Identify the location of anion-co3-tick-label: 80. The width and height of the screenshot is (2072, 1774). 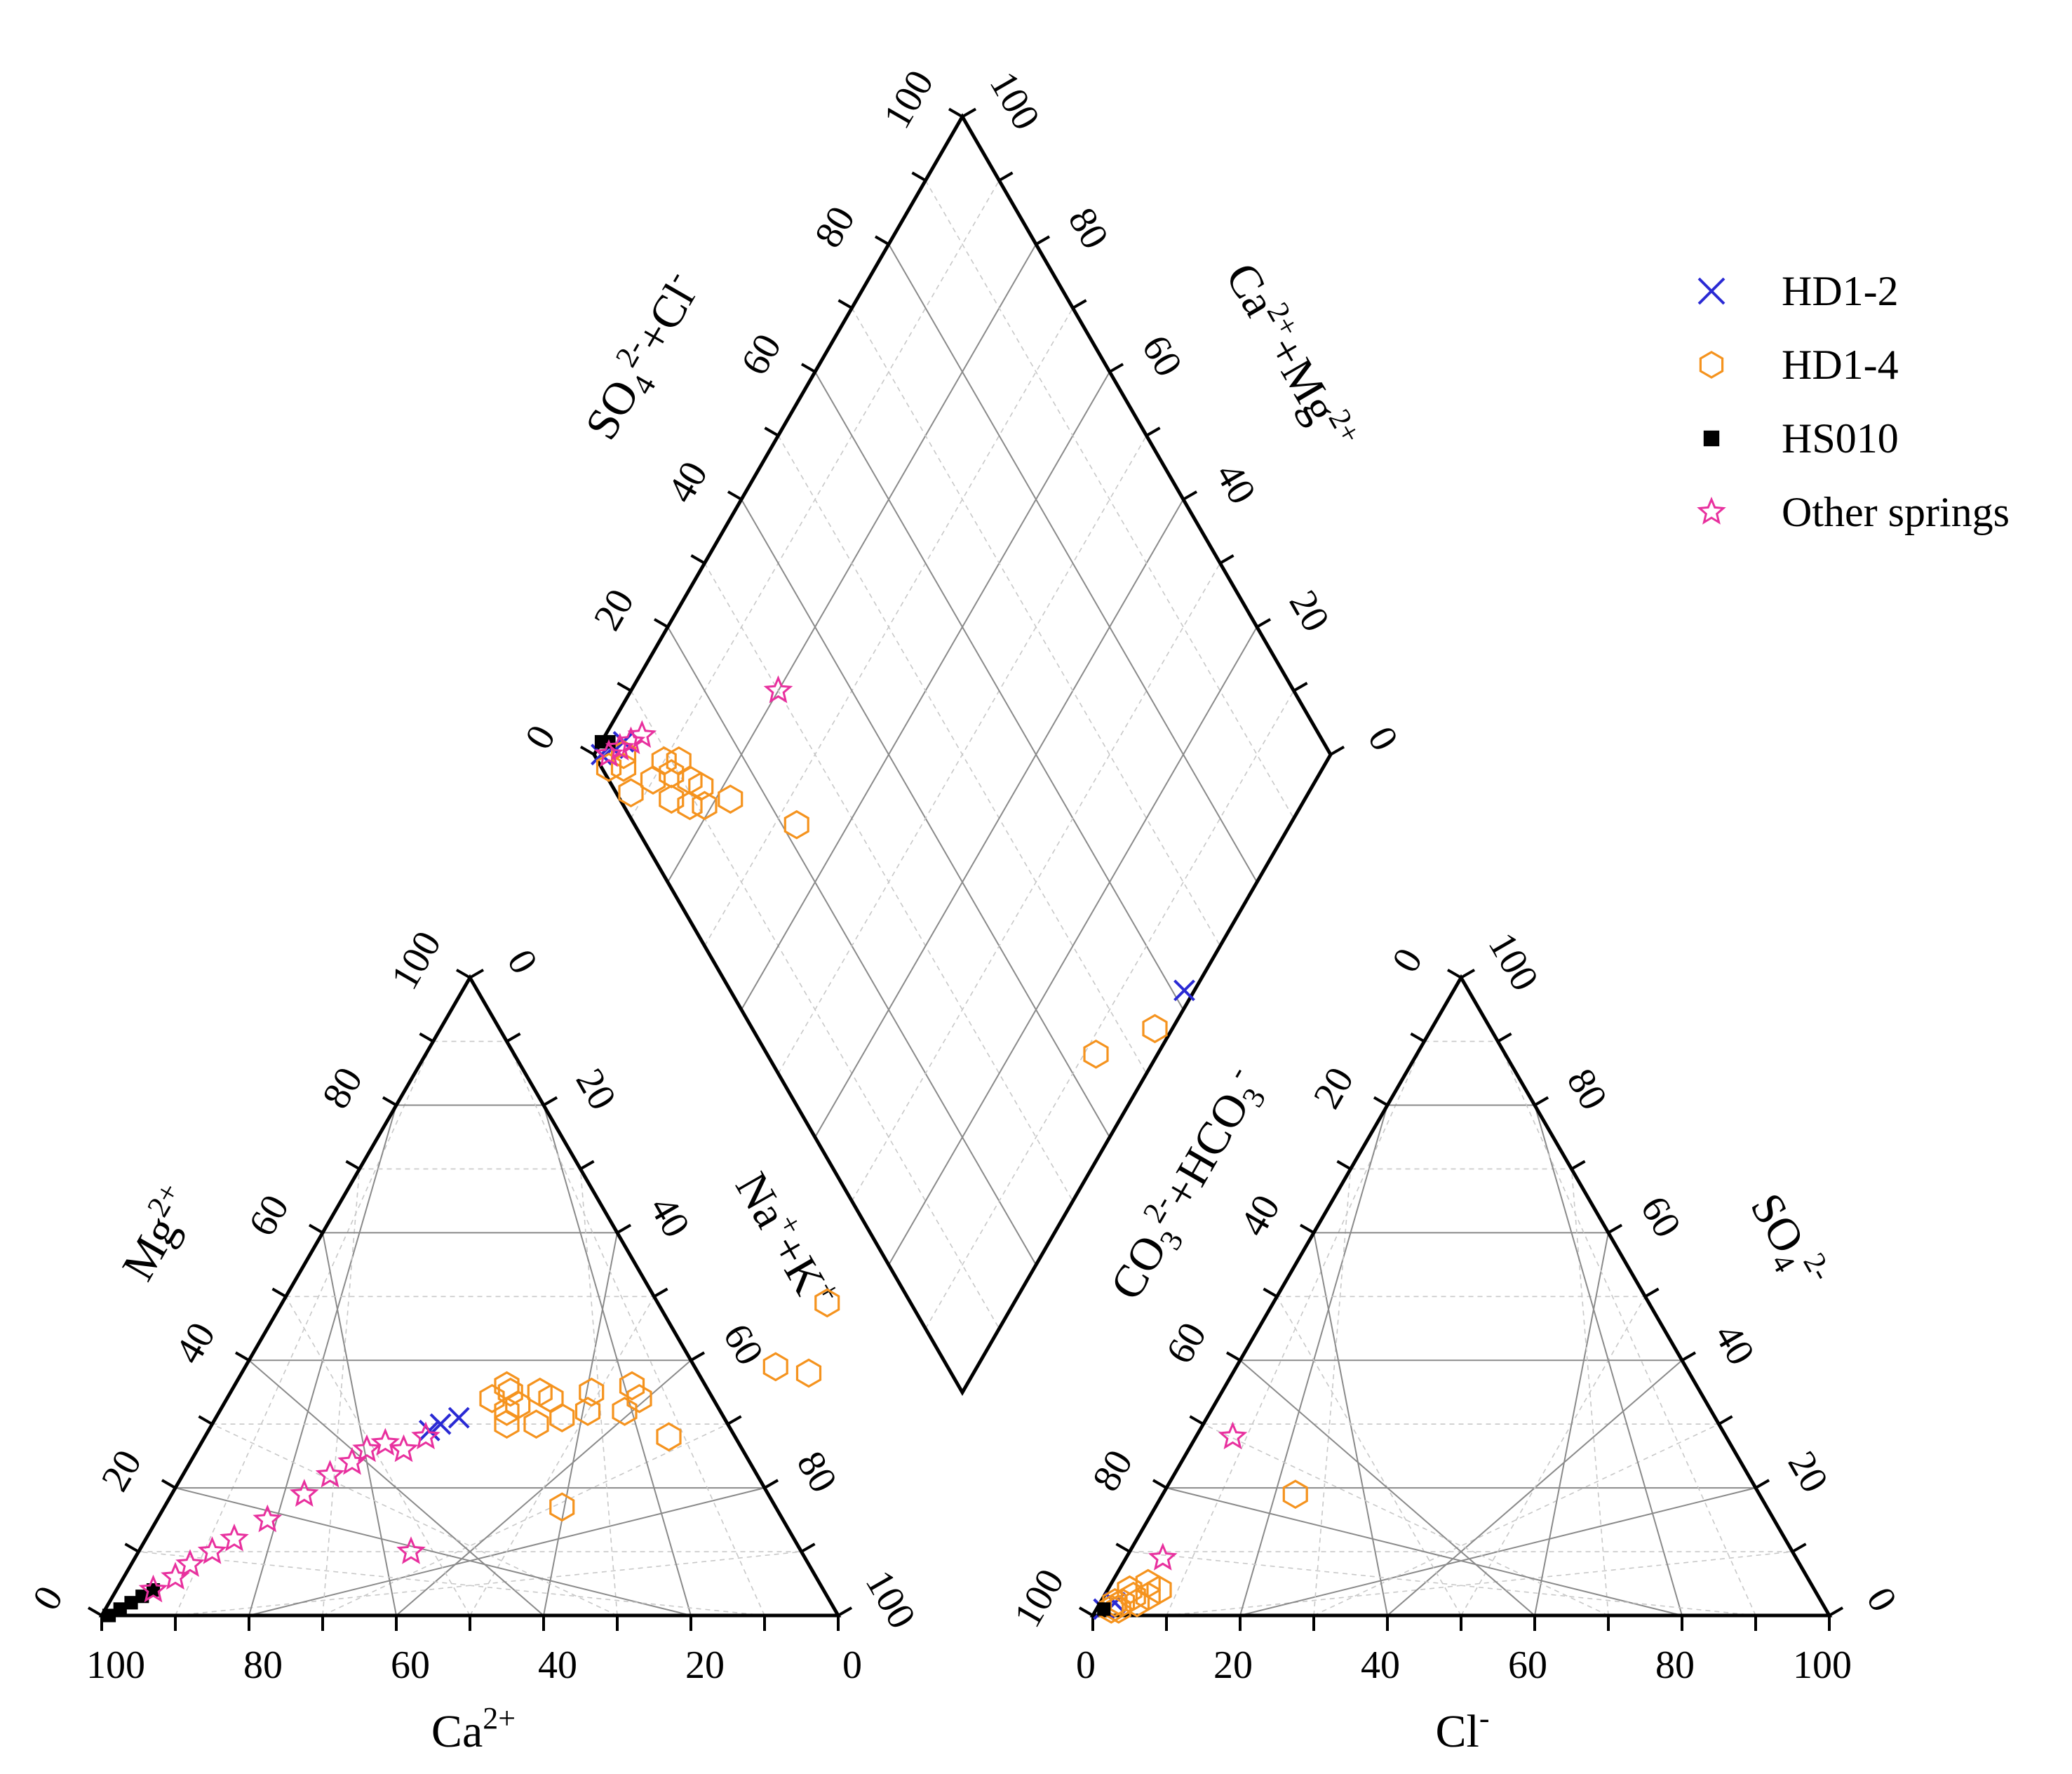
(1113, 1471).